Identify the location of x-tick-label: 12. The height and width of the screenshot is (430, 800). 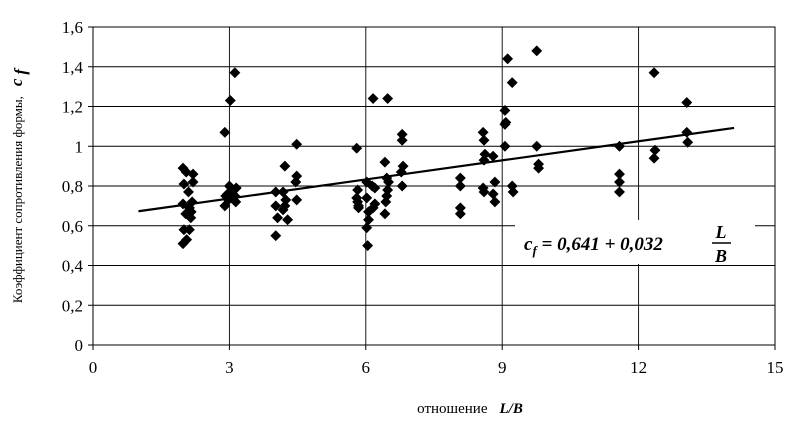
(638, 367).